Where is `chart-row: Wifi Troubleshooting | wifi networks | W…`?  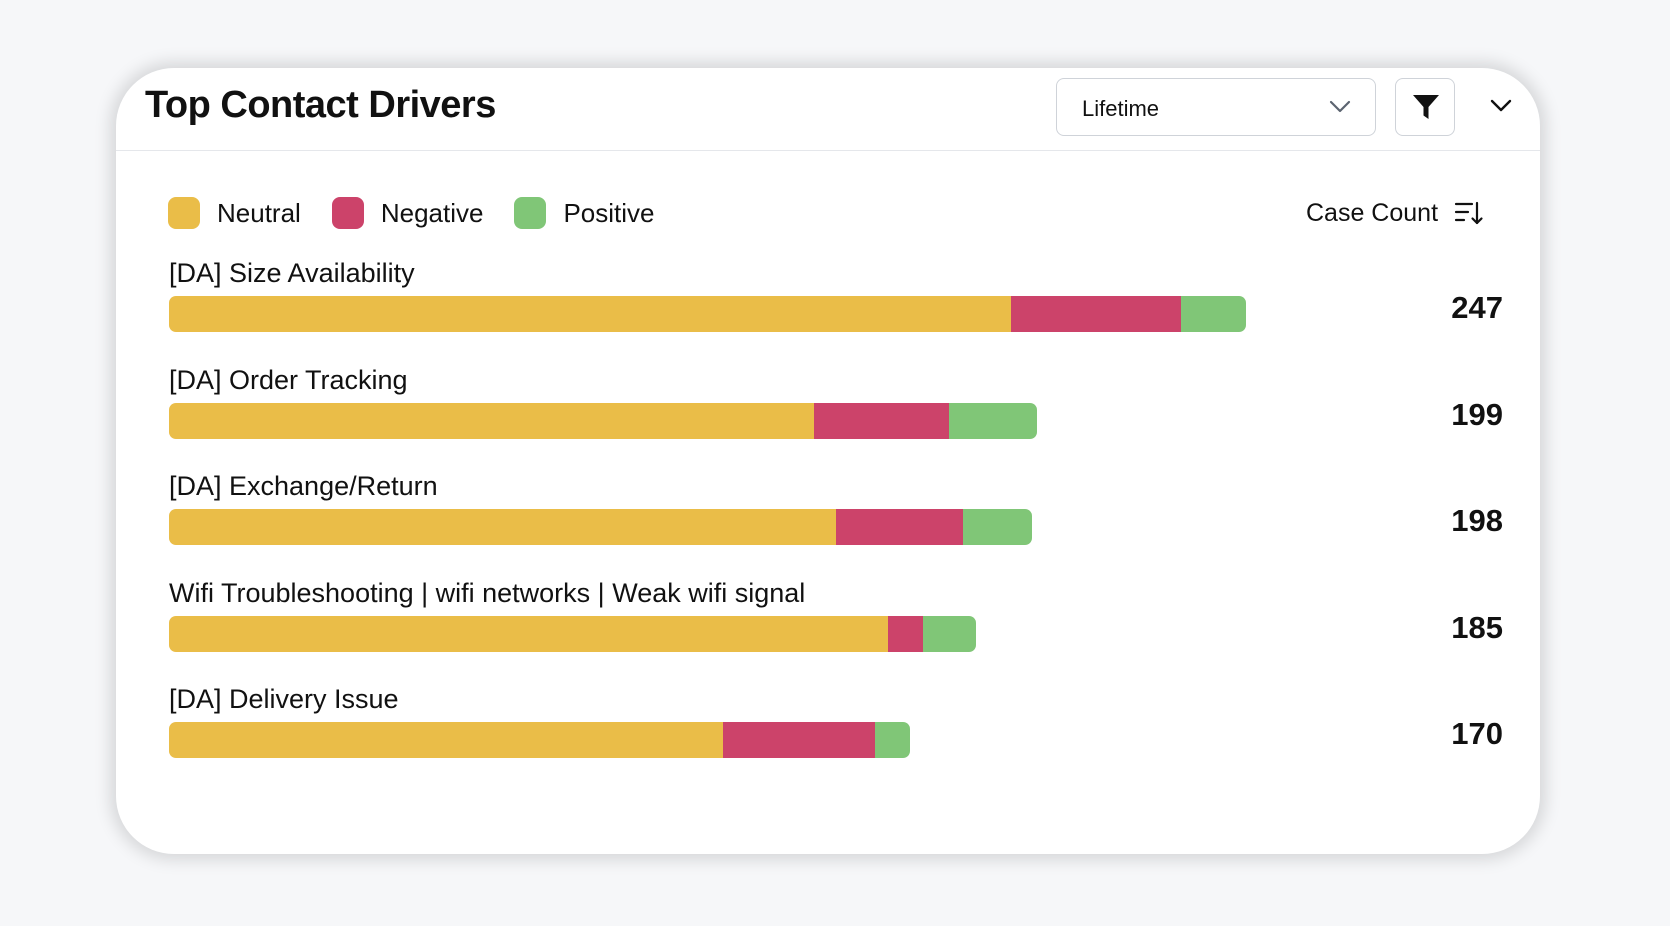
chart-row: Wifi Troubleshooting | wifi networks | W… is located at coordinates (828, 628).